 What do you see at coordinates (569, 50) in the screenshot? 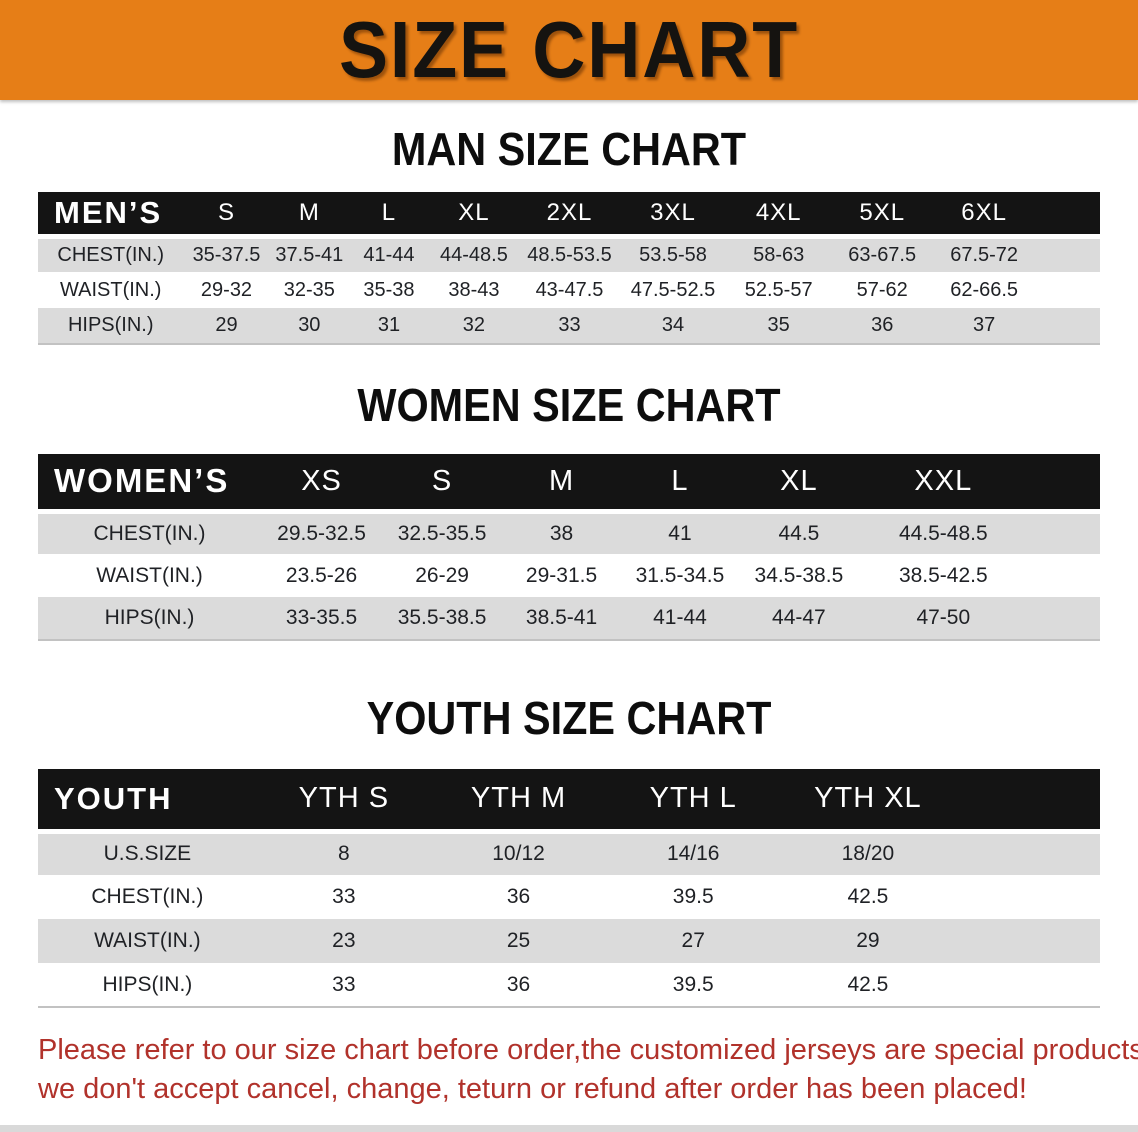
I see `banner: SIZE CHART` at bounding box center [569, 50].